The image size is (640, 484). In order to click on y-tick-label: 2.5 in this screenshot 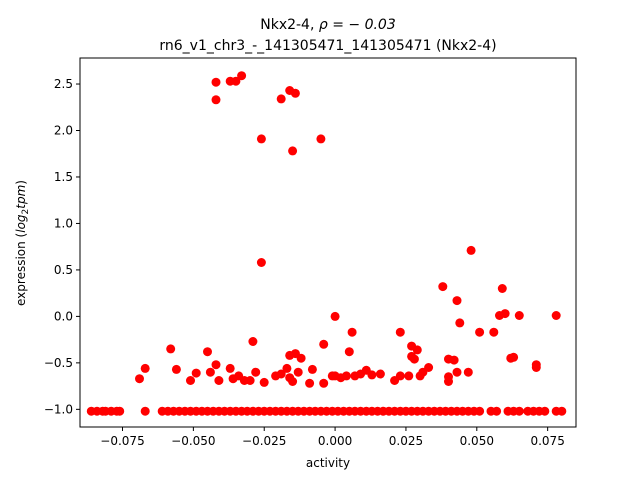, I will do `click(63, 84)`.